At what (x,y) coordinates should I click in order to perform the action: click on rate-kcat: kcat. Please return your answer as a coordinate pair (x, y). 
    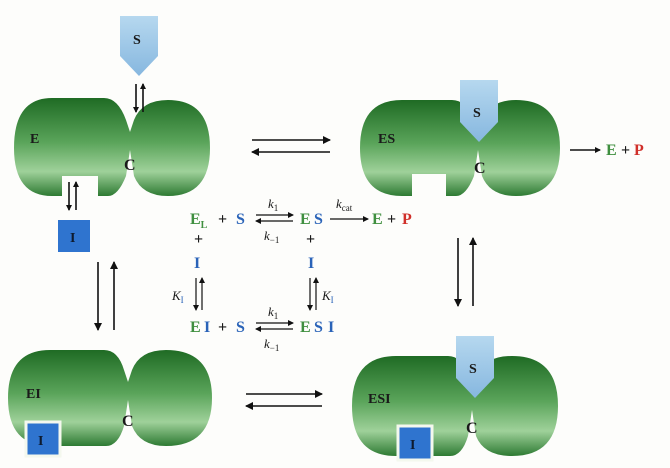
    Looking at the image, I should click on (344, 204).